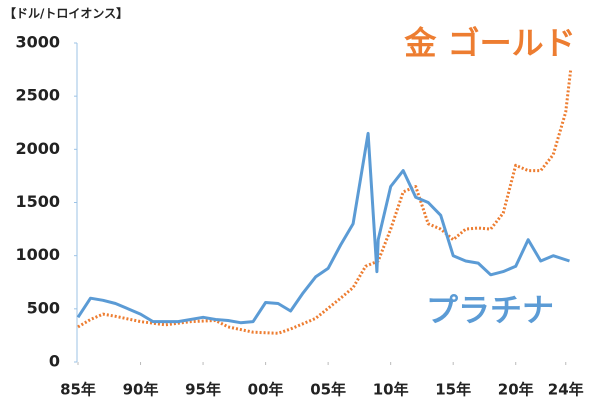  Describe the element at coordinates (43, 307) in the screenshot. I see `y-tick-label: 500` at that location.